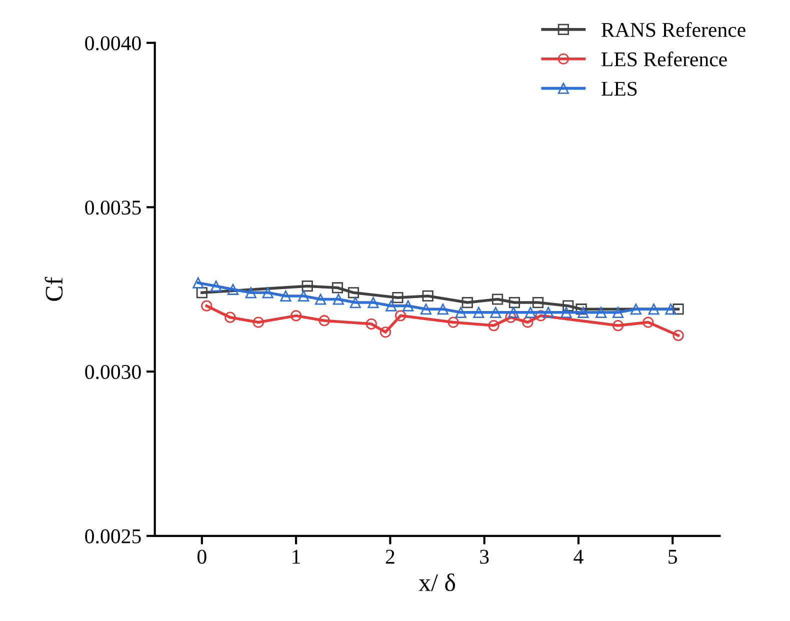 The image size is (790, 621). I want to click on legend-label: LES, so click(619, 89).